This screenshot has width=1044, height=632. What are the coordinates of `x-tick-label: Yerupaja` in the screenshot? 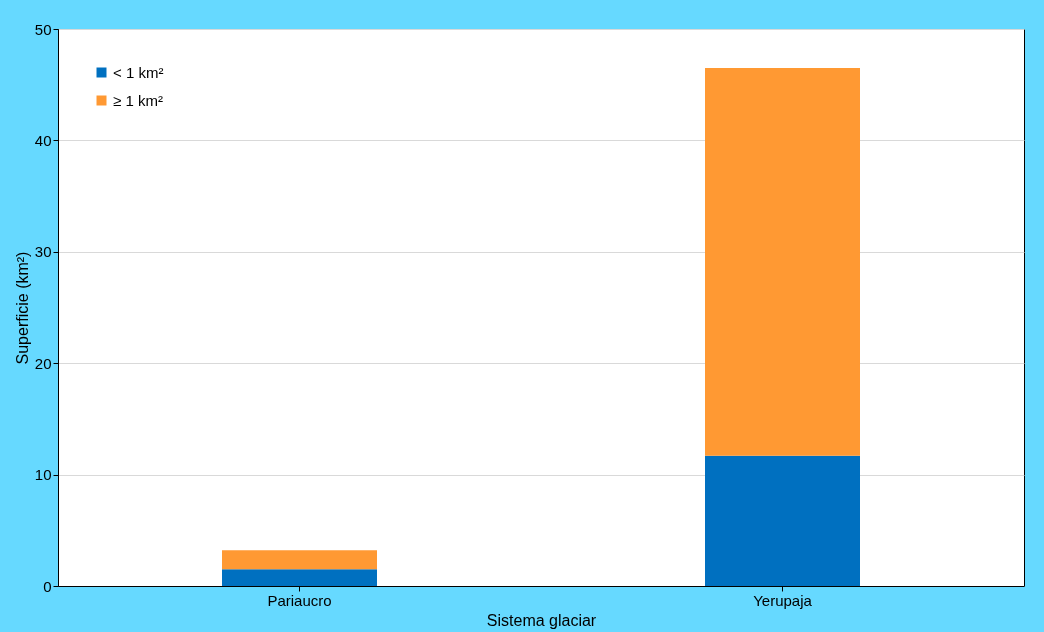 It's located at (783, 600).